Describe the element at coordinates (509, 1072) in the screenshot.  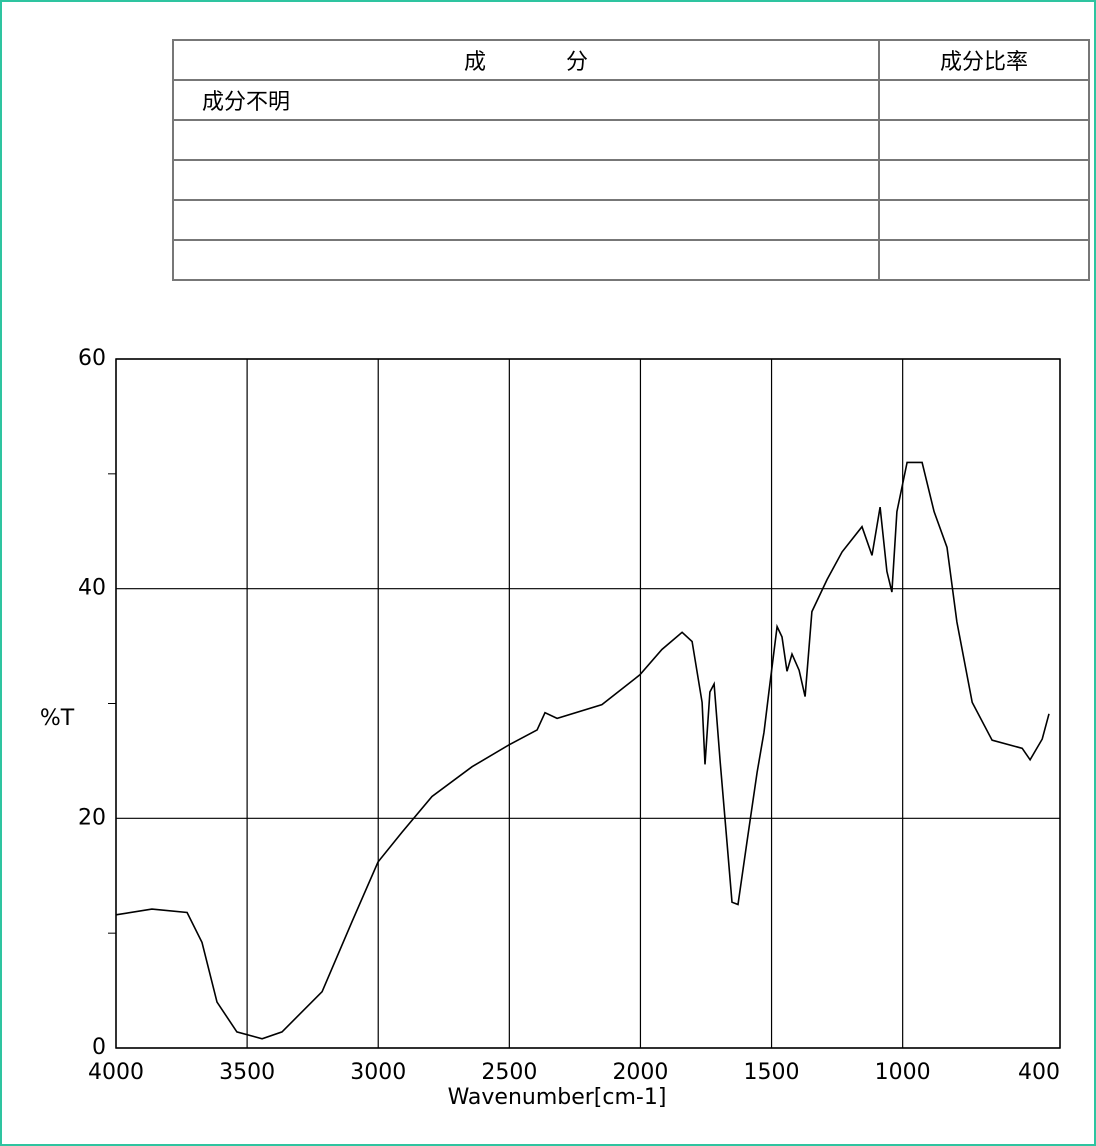
I see `x-tick-label: 2500` at that location.